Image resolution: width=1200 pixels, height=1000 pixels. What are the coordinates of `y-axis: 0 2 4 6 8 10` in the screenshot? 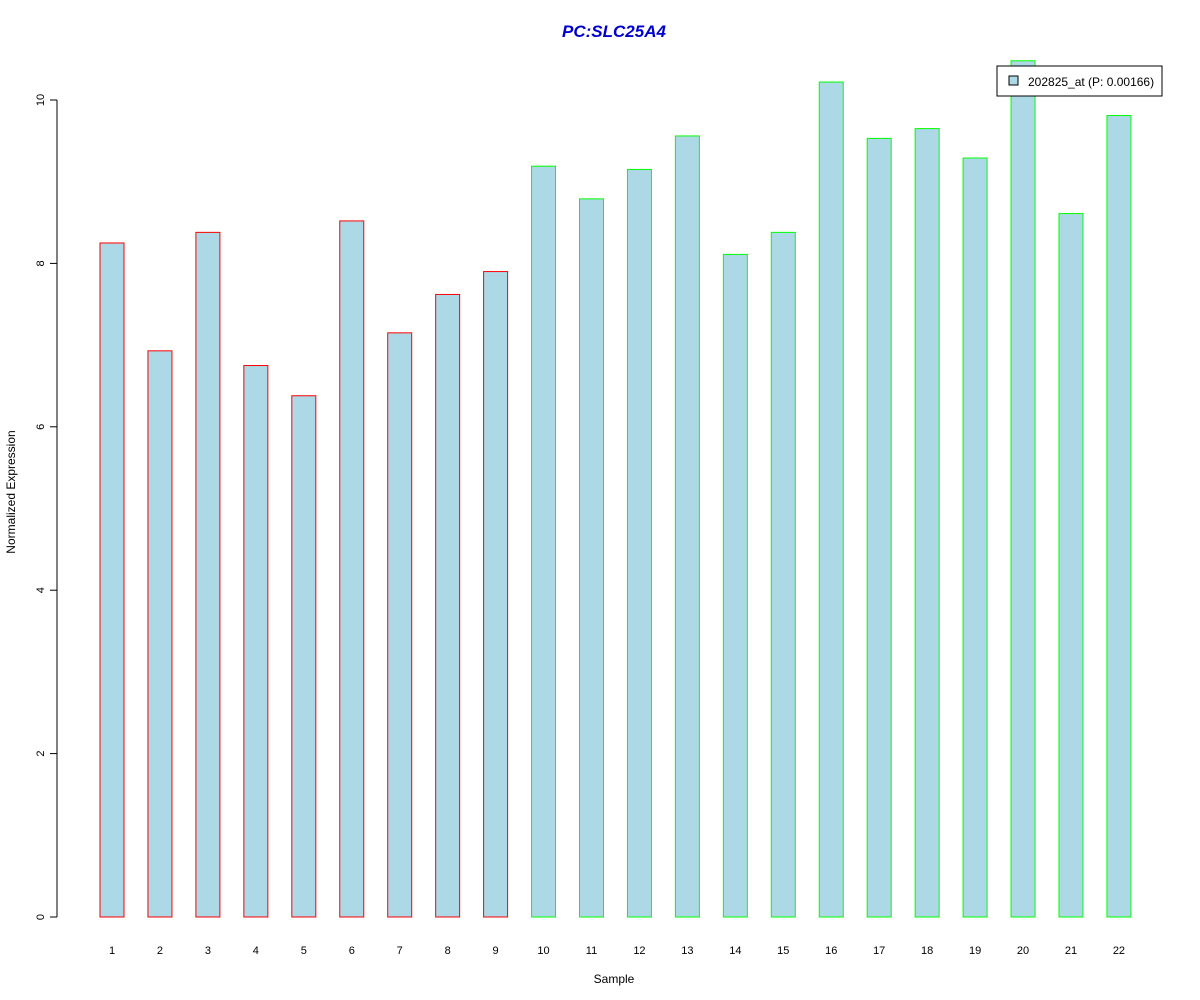 It's located at (46, 507).